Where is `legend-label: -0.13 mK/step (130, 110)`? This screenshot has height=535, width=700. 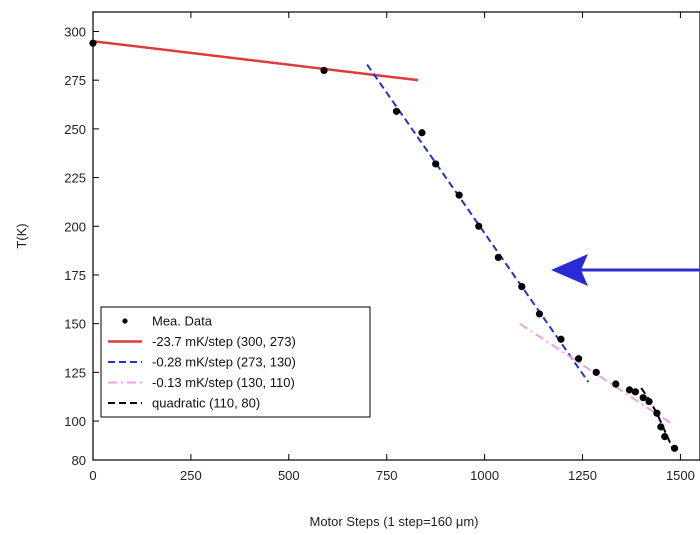
legend-label: -0.13 mK/step (130, 110) is located at coordinates (223, 382).